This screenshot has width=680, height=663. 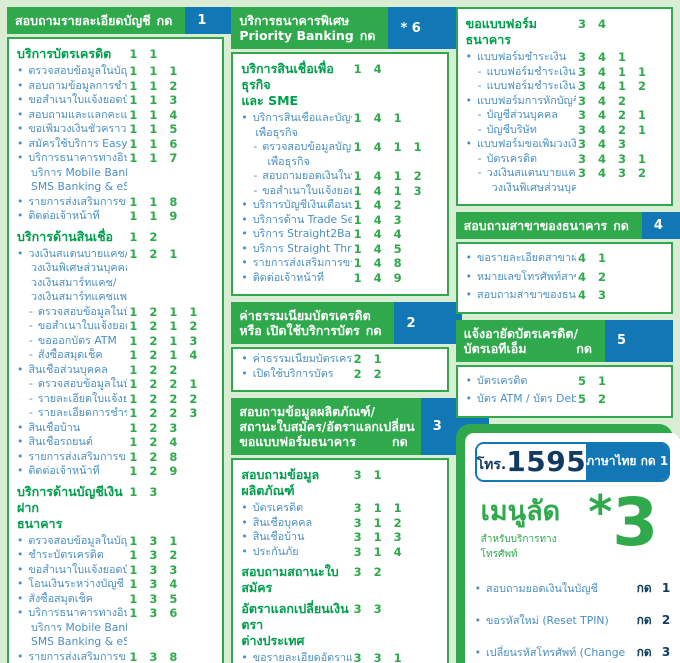 What do you see at coordinates (313, 315) in the screenshot?
I see `card-header-line: ค่าธรรมเนียมบัตรเครดิต` at bounding box center [313, 315].